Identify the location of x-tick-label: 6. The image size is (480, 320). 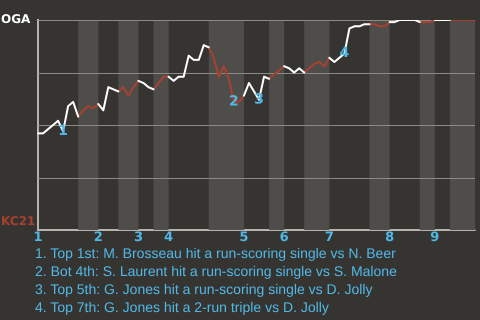
(284, 238).